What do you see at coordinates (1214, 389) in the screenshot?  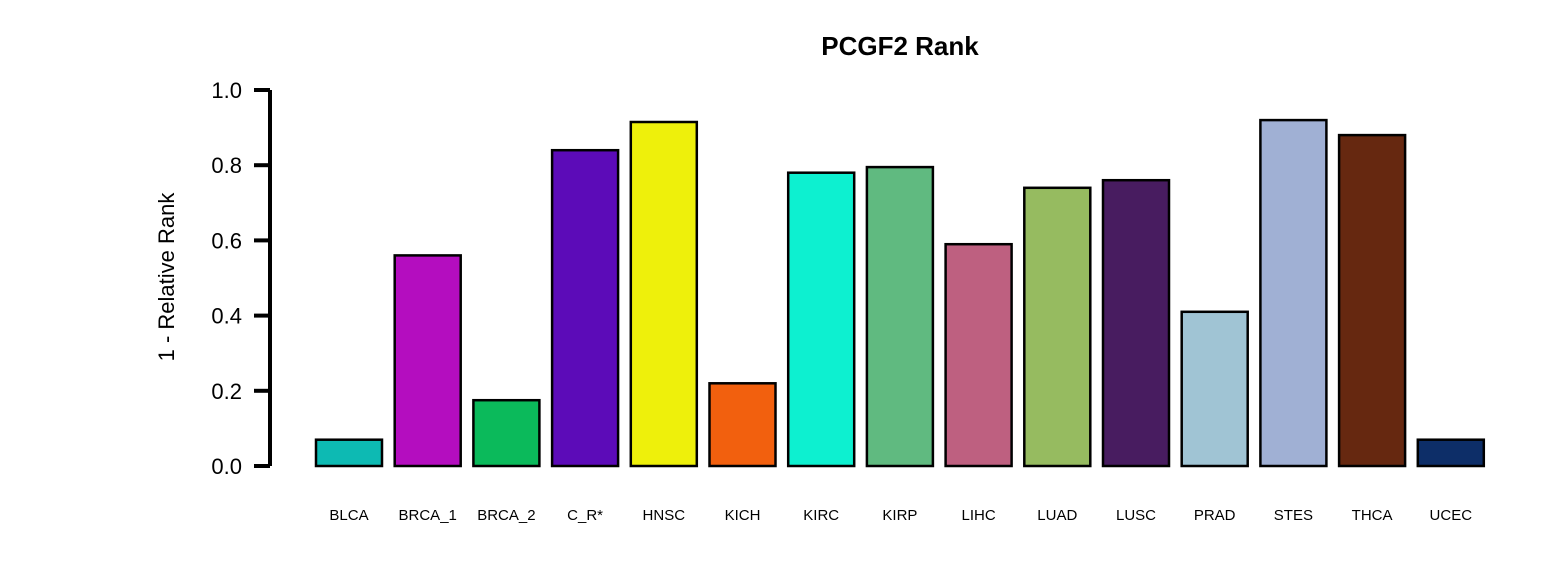 I see `bar-prad` at bounding box center [1214, 389].